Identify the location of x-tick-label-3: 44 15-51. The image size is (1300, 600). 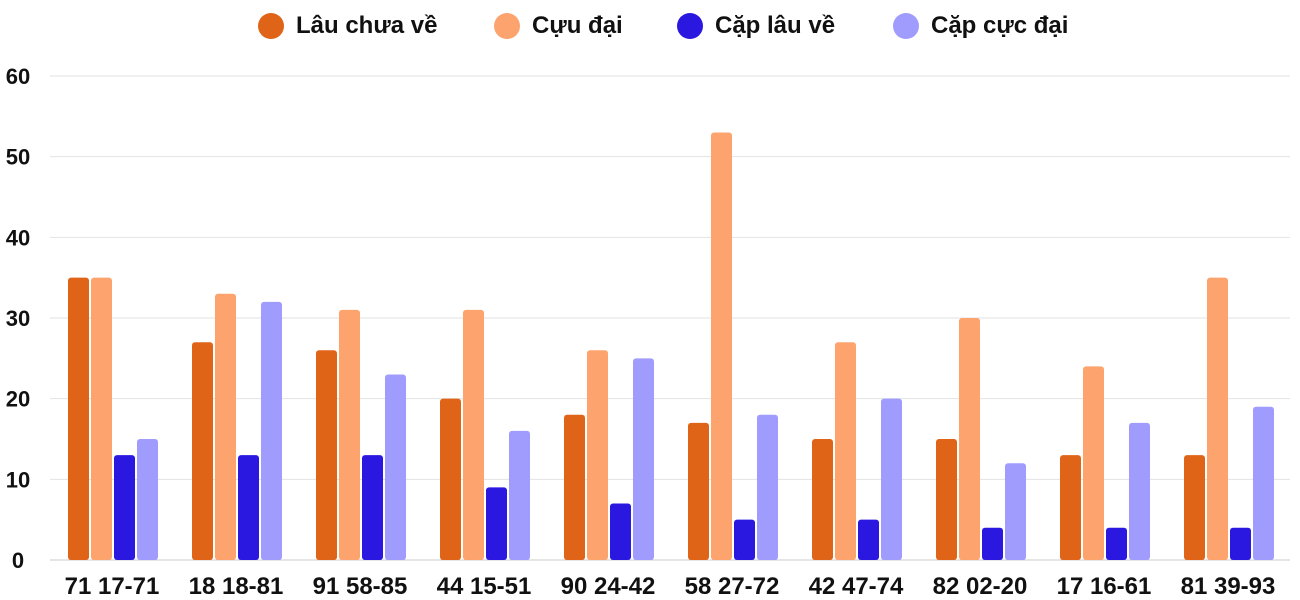
(484, 586).